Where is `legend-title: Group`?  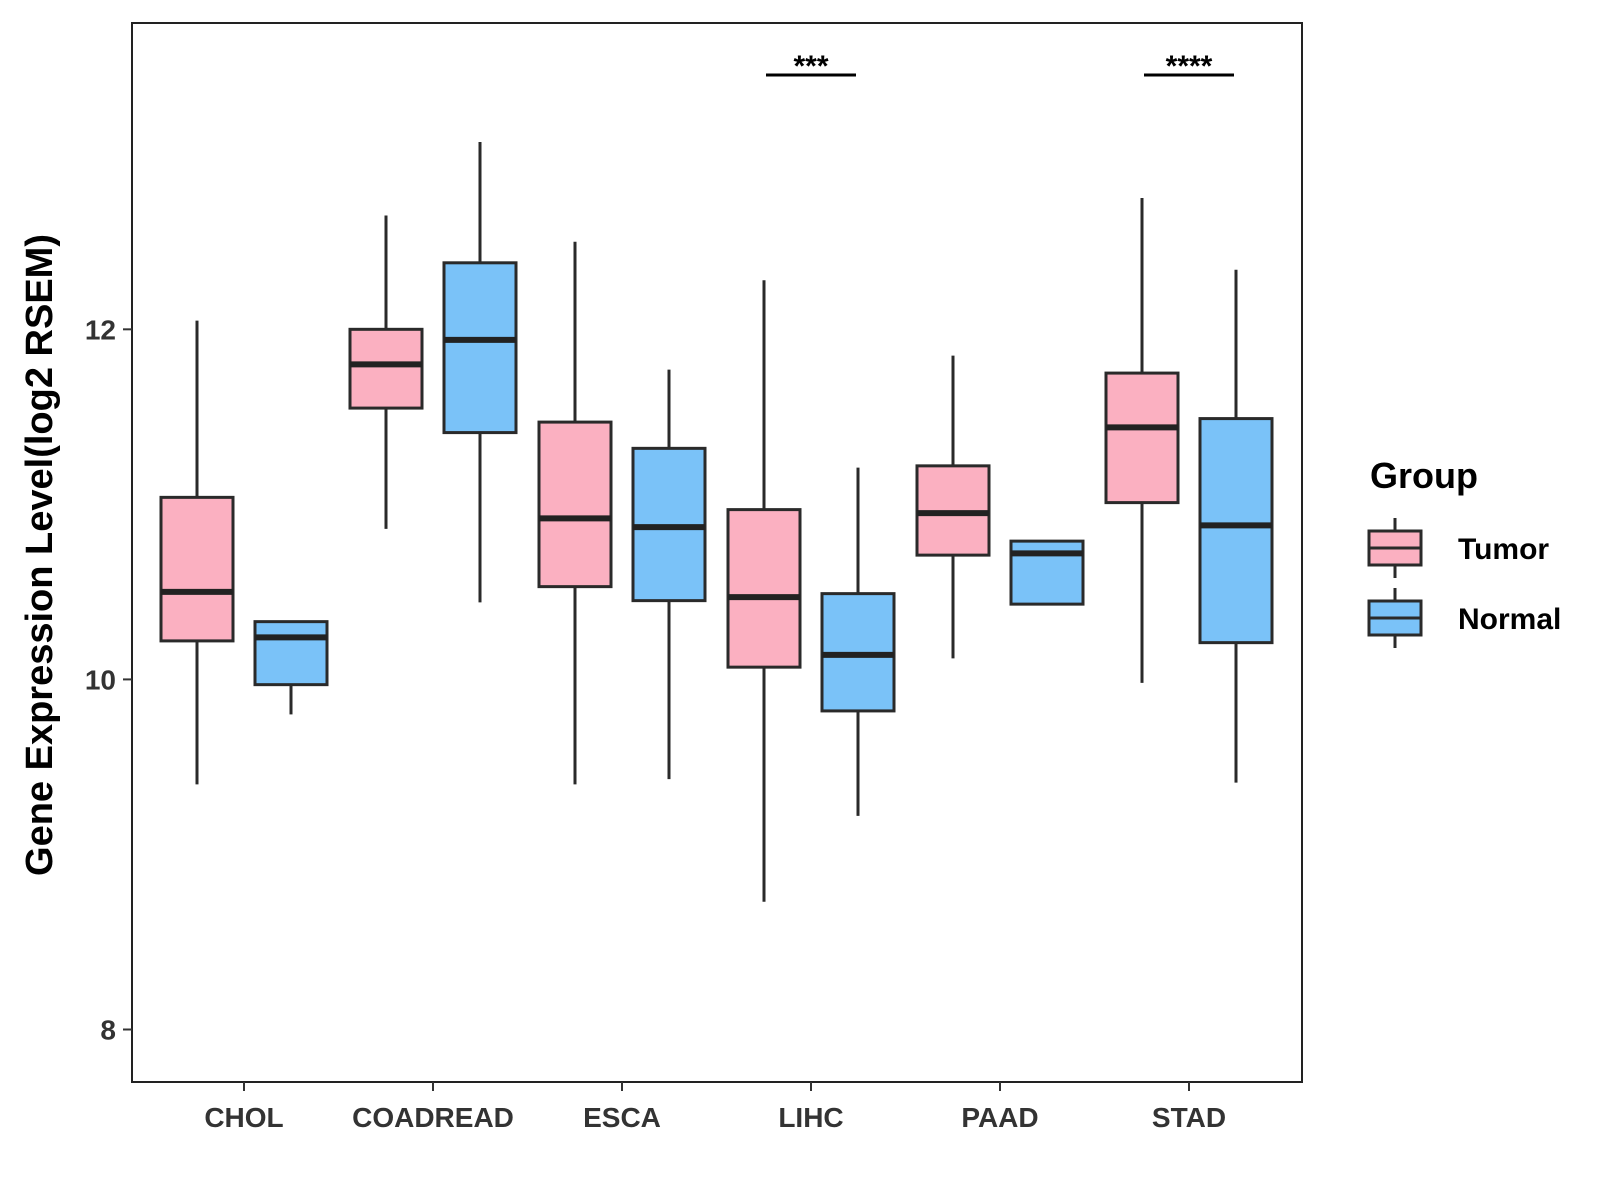
legend-title: Group is located at coordinates (1424, 475).